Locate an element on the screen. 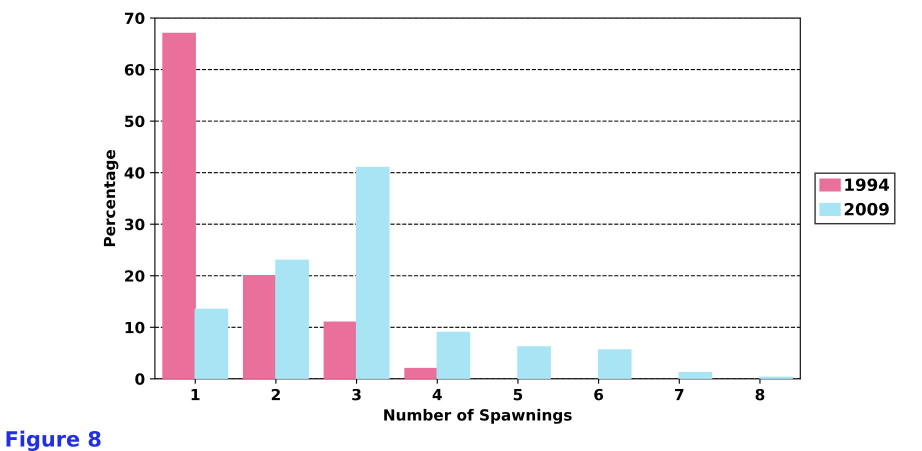  x-tick-label: 6 is located at coordinates (599, 394).